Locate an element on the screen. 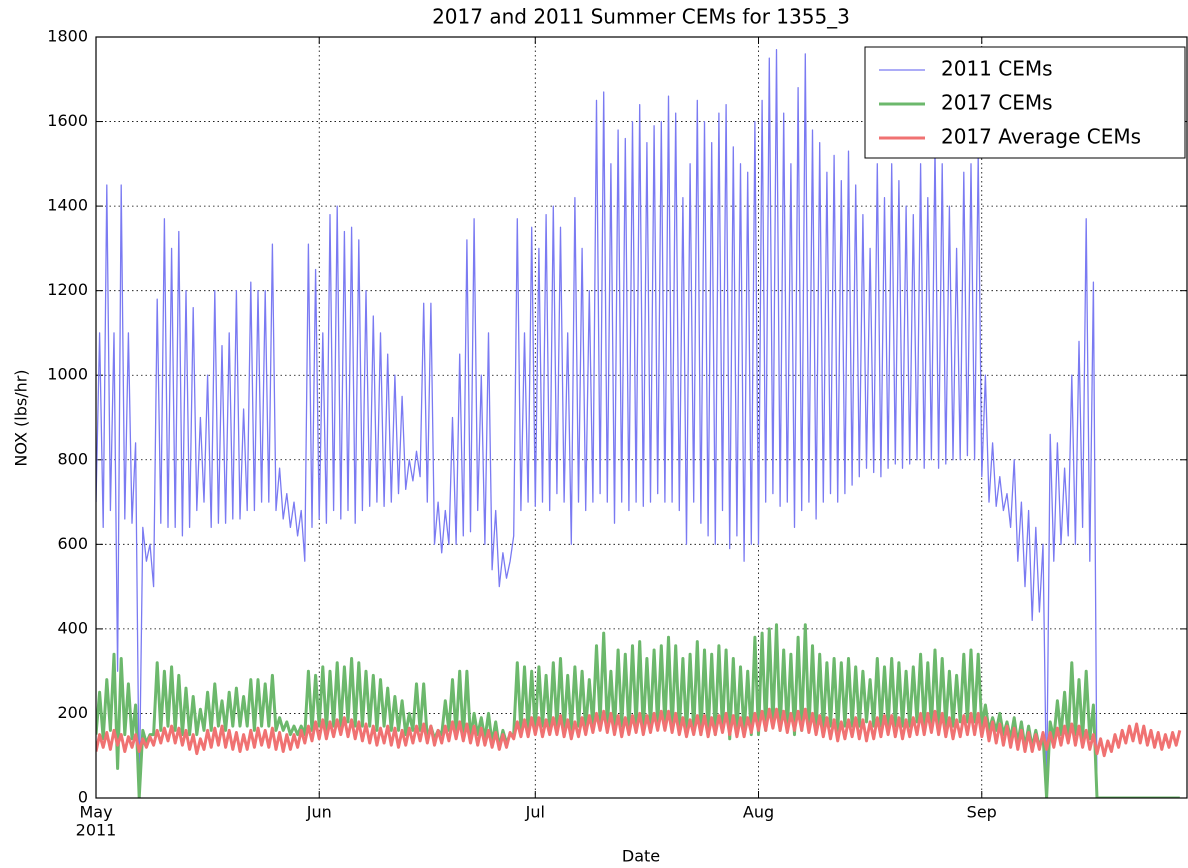 This screenshot has height=868, width=1188. chart-title: 2017 and 2011 Summer CEMs for 1355_3 is located at coordinates (641, 17).